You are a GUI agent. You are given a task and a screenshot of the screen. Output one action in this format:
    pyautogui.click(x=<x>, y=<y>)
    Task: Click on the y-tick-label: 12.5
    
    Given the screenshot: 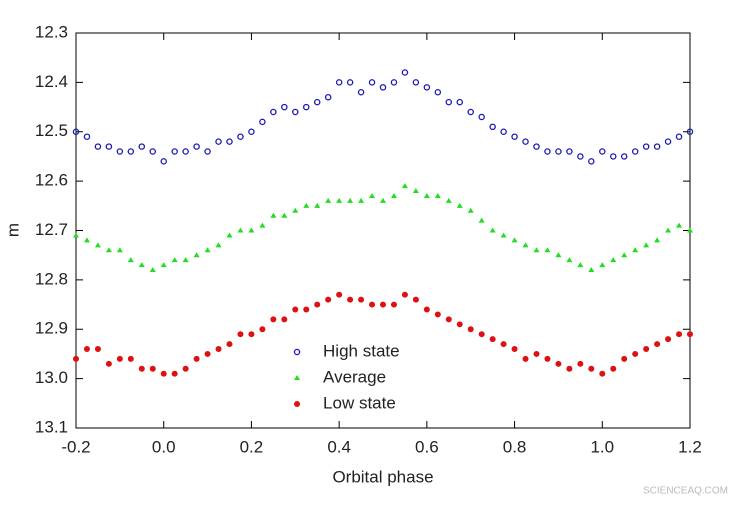 What is the action you would take?
    pyautogui.click(x=51, y=130)
    